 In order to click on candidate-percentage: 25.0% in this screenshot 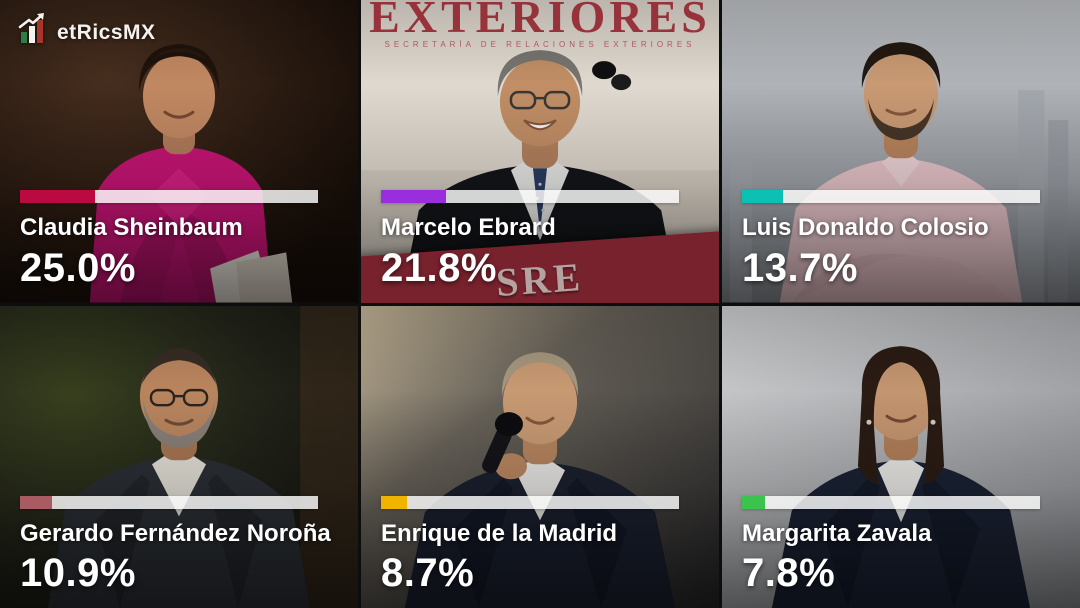, I will do `click(78, 267)`.